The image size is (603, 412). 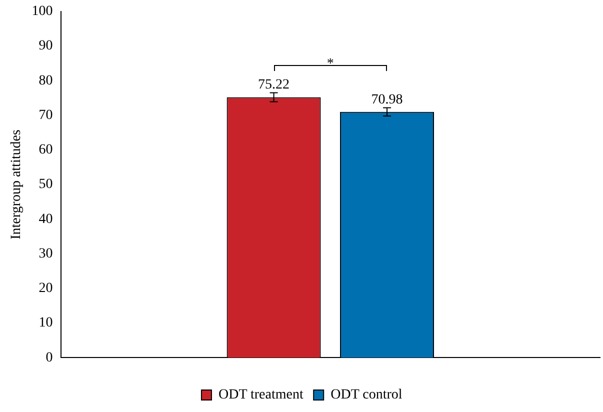 I want to click on y-tick-label: 80, so click(x=45, y=80).